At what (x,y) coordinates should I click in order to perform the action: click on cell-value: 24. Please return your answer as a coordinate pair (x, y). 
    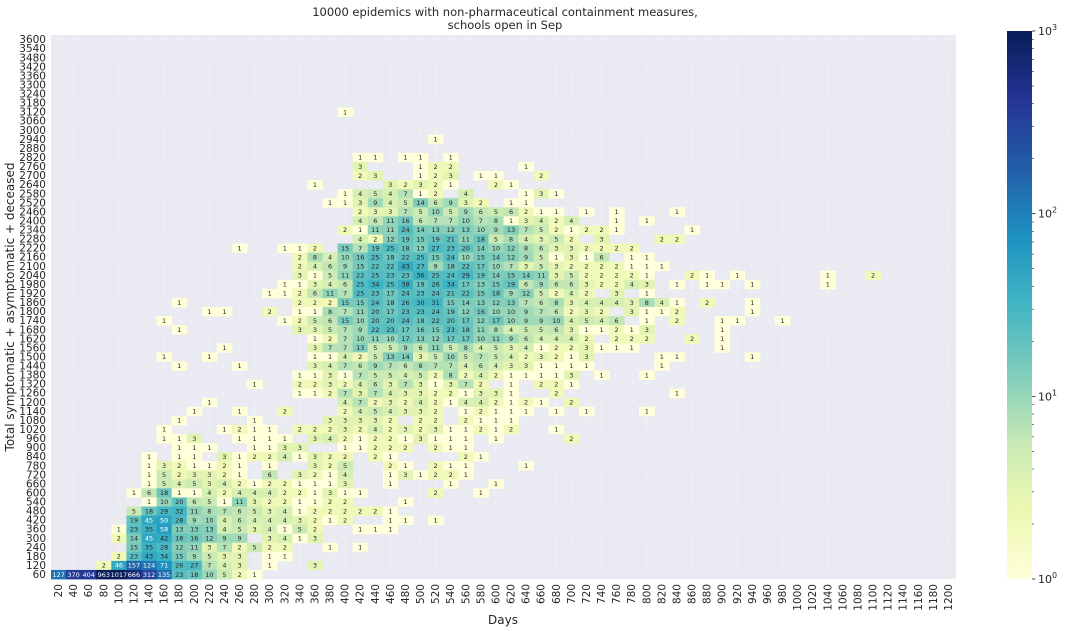
    Looking at the image, I should click on (435, 312).